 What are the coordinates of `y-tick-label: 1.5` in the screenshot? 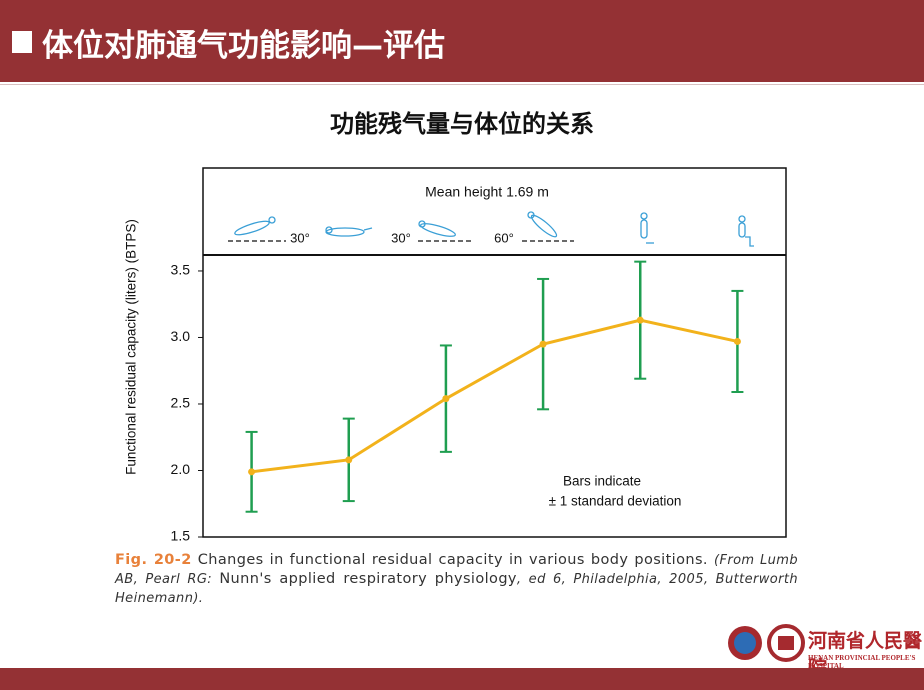 It's located at (181, 536).